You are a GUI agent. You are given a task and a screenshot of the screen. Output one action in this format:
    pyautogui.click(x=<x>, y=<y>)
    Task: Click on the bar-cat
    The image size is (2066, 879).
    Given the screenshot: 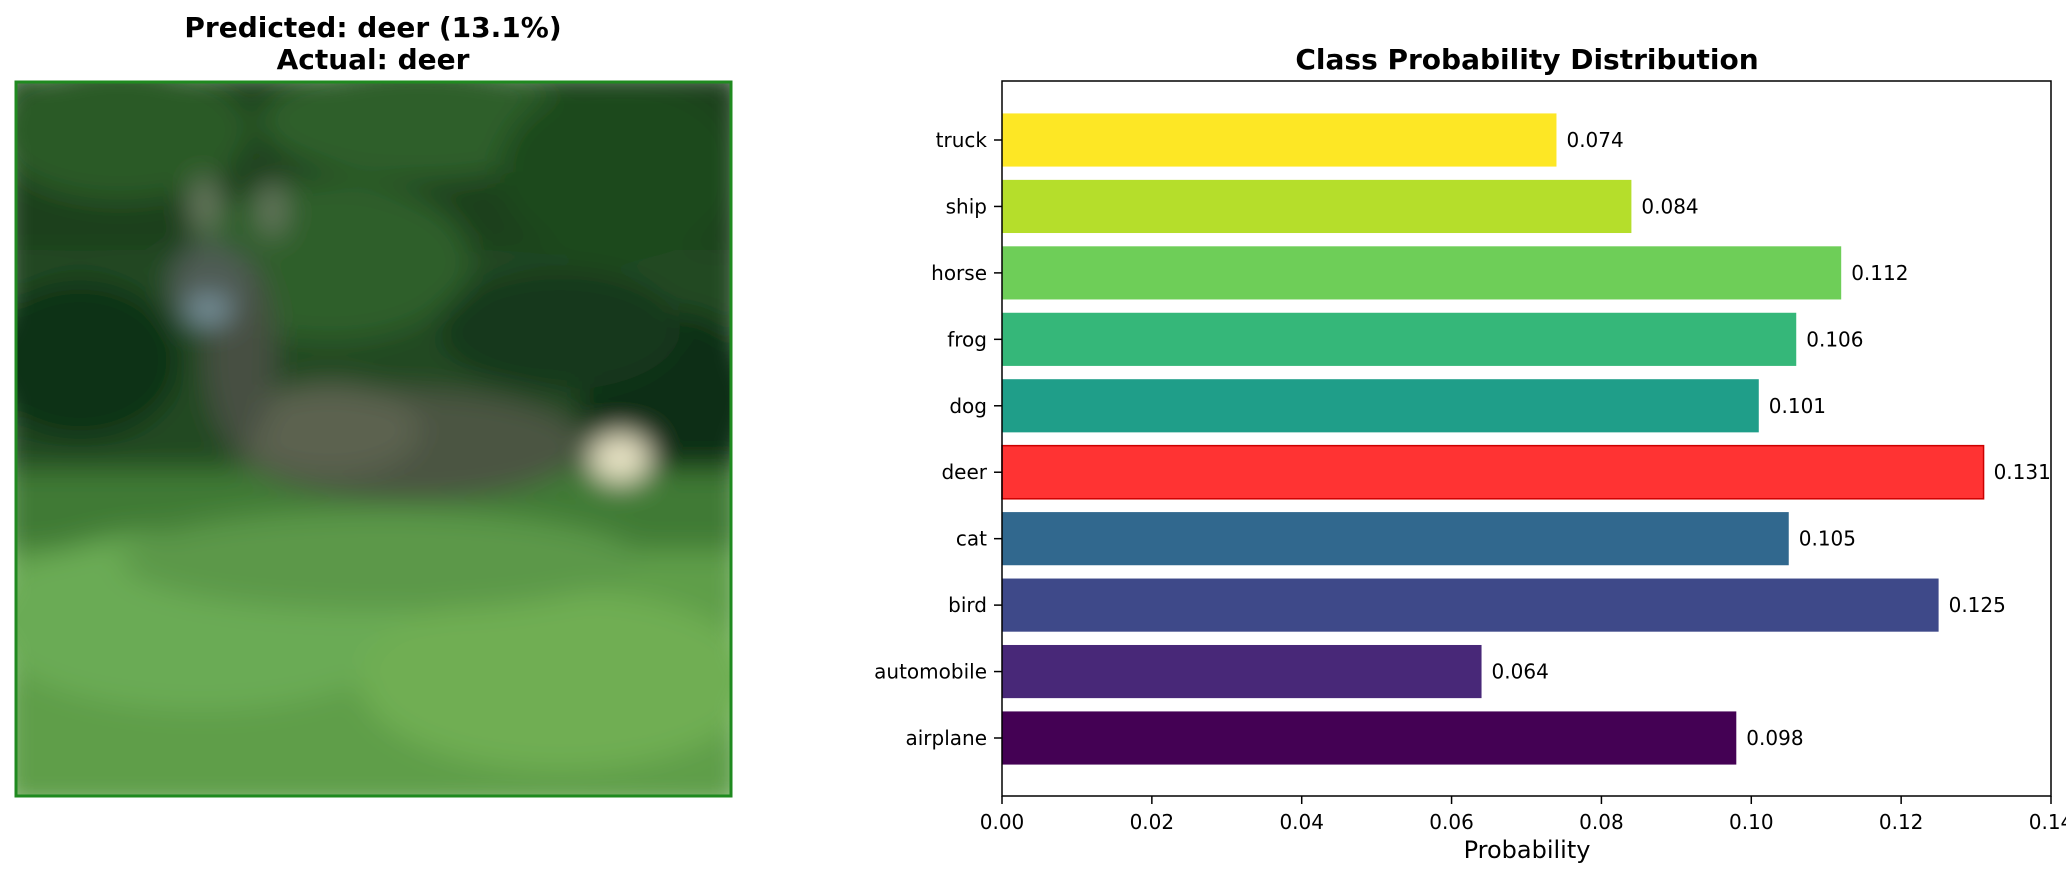 What is the action you would take?
    pyautogui.click(x=1395, y=539)
    